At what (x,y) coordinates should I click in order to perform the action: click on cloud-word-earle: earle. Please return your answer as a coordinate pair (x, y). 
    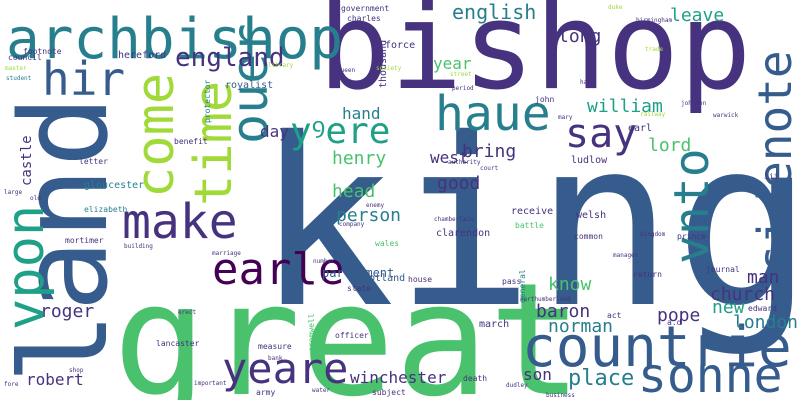
    Looking at the image, I should click on (278, 269).